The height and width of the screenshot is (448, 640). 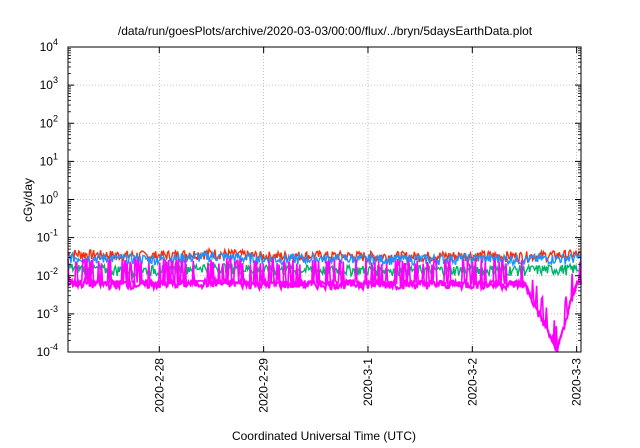 I want to click on y-tick-label: 10⁻³, so click(x=47, y=312).